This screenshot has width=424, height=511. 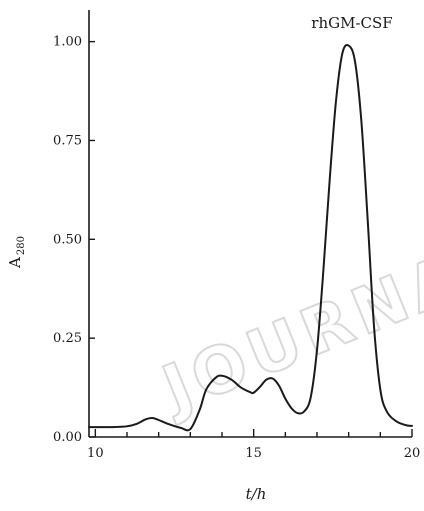 What do you see at coordinates (256, 494) in the screenshot?
I see `x-axis-title: t/h` at bounding box center [256, 494].